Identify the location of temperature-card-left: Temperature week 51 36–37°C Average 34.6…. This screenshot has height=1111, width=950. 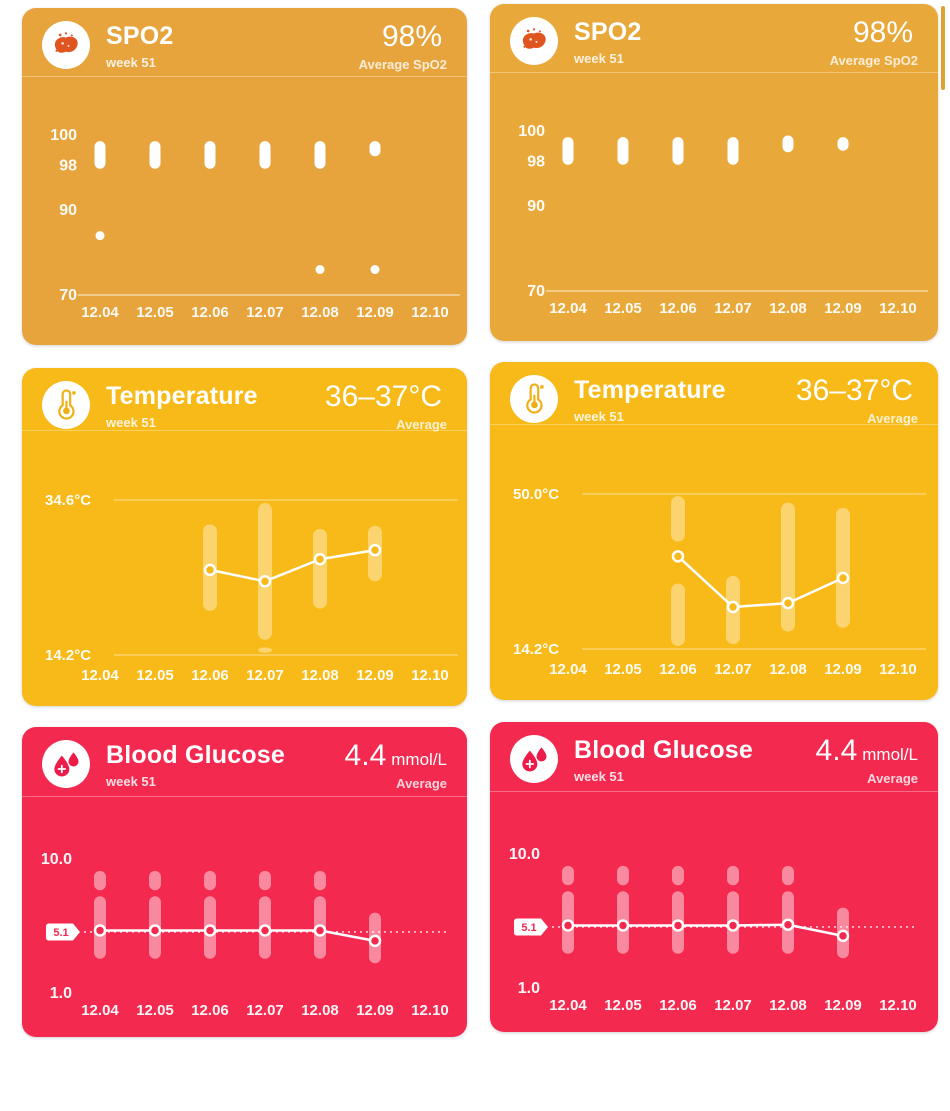
(244, 537).